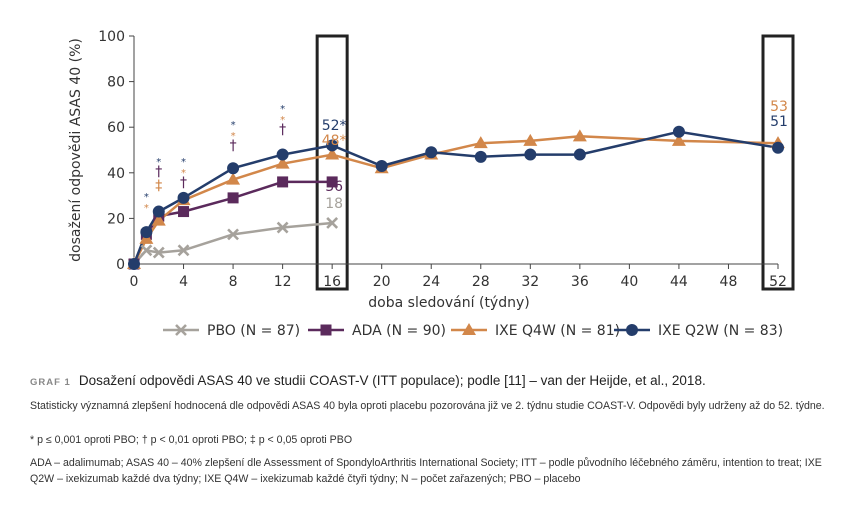 This screenshot has height=511, width=859. Describe the element at coordinates (557, 331) in the screenshot. I see `legend-label: IXE Q4W (N = 81)` at that location.